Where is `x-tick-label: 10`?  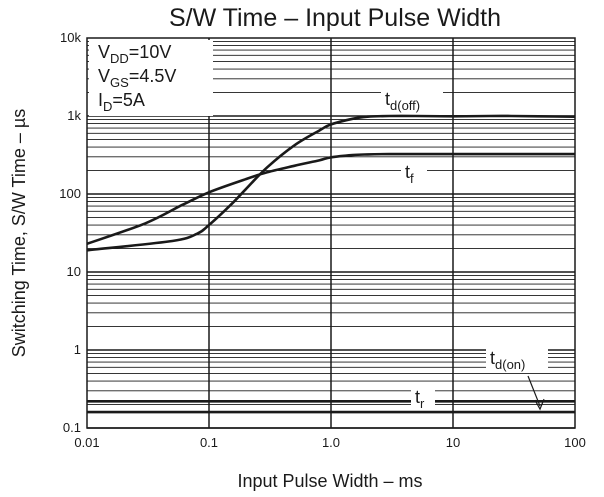 x-tick-label: 10 is located at coordinates (453, 442).